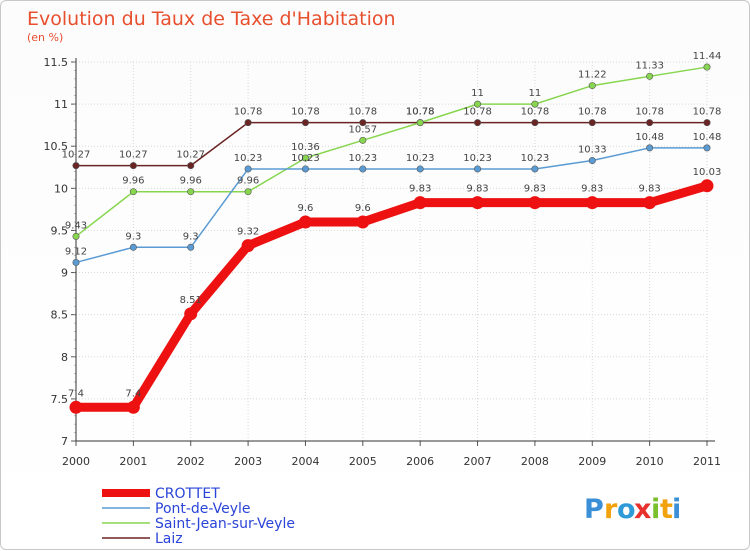 Image resolution: width=750 pixels, height=551 pixels. Describe the element at coordinates (362, 129) in the screenshot. I see `data-label: 10.57` at that location.